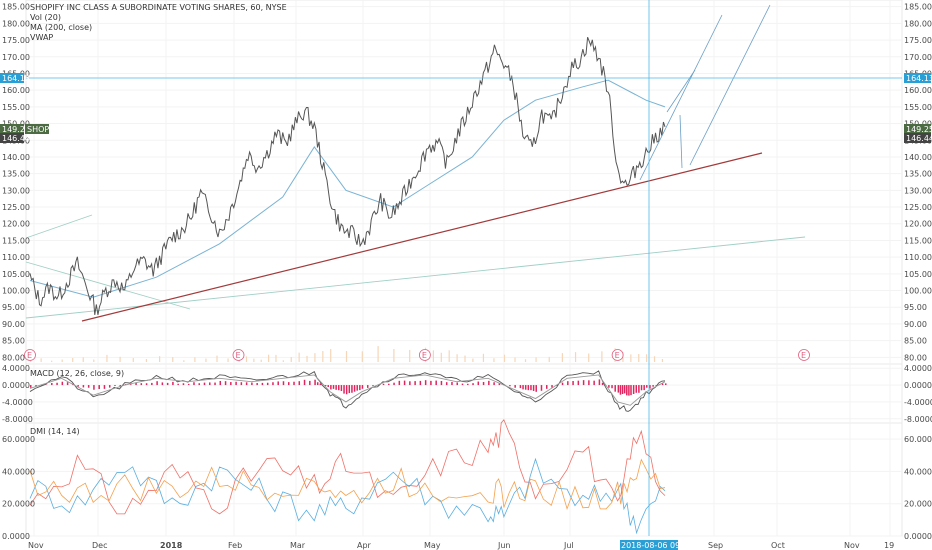 The height and width of the screenshot is (550, 932). What do you see at coordinates (16, 174) in the screenshot?
I see `price-tick-left: 135.00` at bounding box center [16, 174].